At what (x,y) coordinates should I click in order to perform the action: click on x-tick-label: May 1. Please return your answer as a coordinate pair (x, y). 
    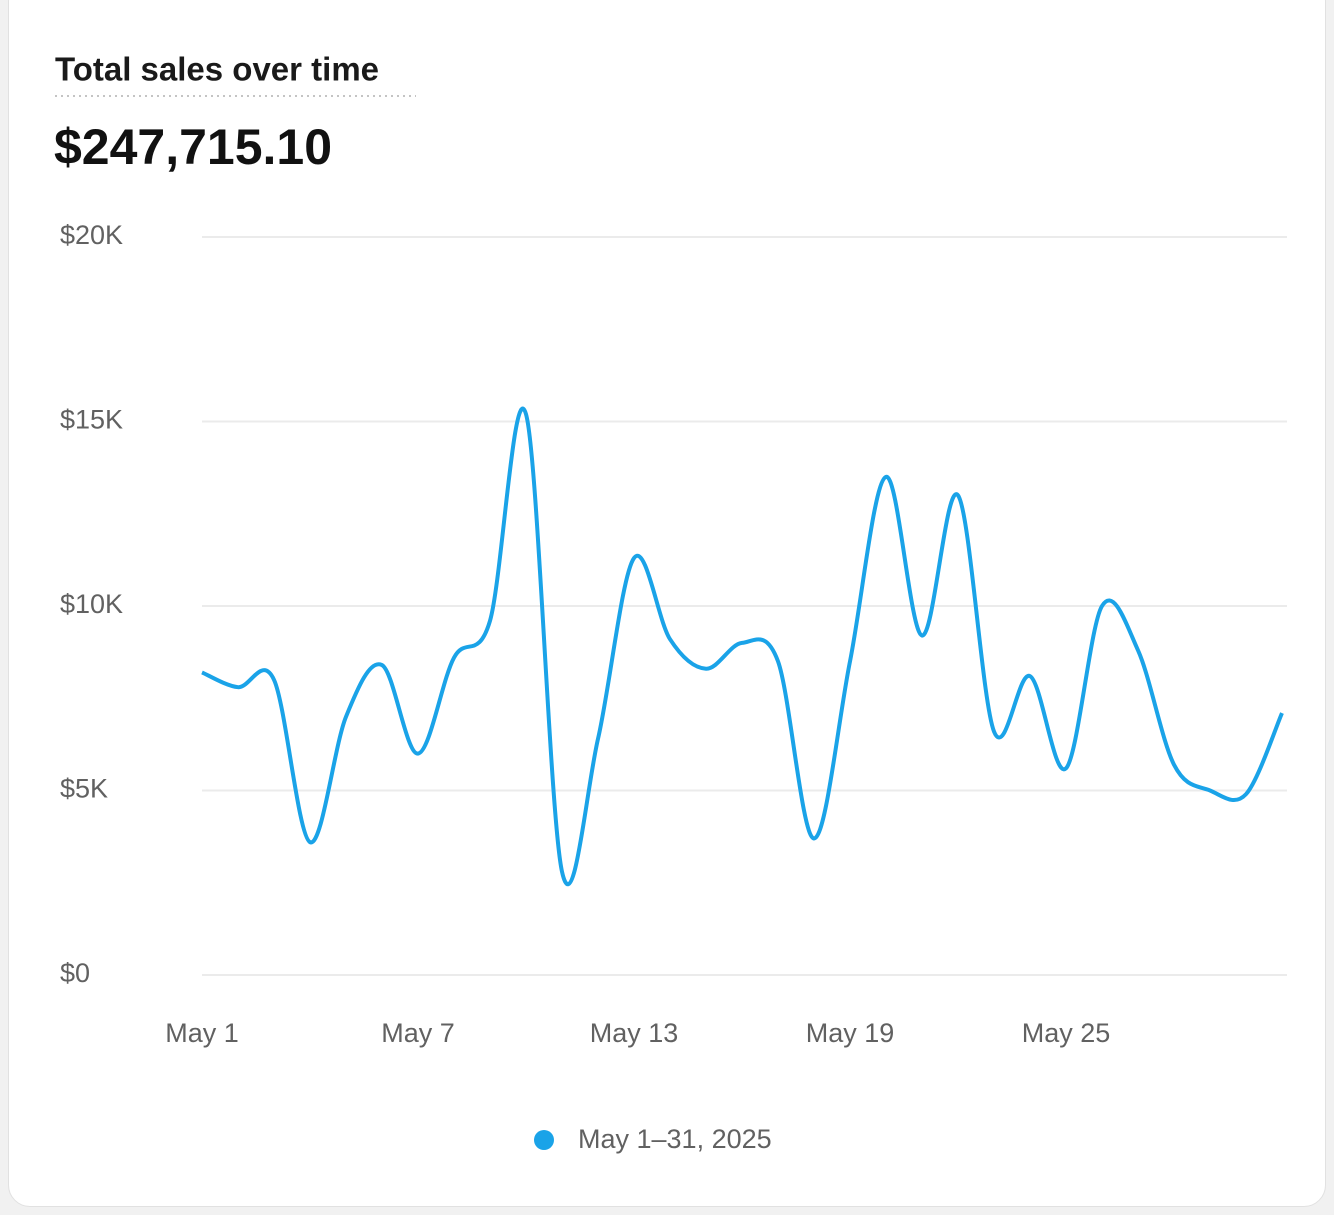
    Looking at the image, I should click on (202, 1033).